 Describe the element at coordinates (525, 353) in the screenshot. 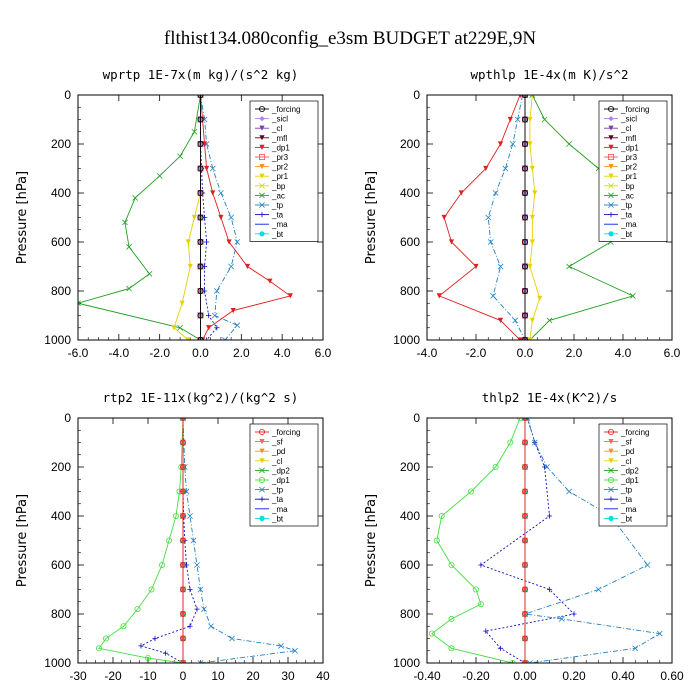

I see `x-tick-label: 0.0` at that location.